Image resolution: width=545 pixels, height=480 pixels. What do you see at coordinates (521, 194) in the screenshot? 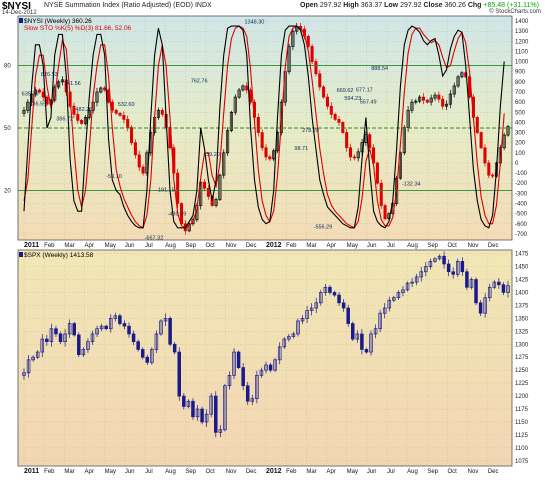
I see `y-tick-label: -300` at bounding box center [521, 194].